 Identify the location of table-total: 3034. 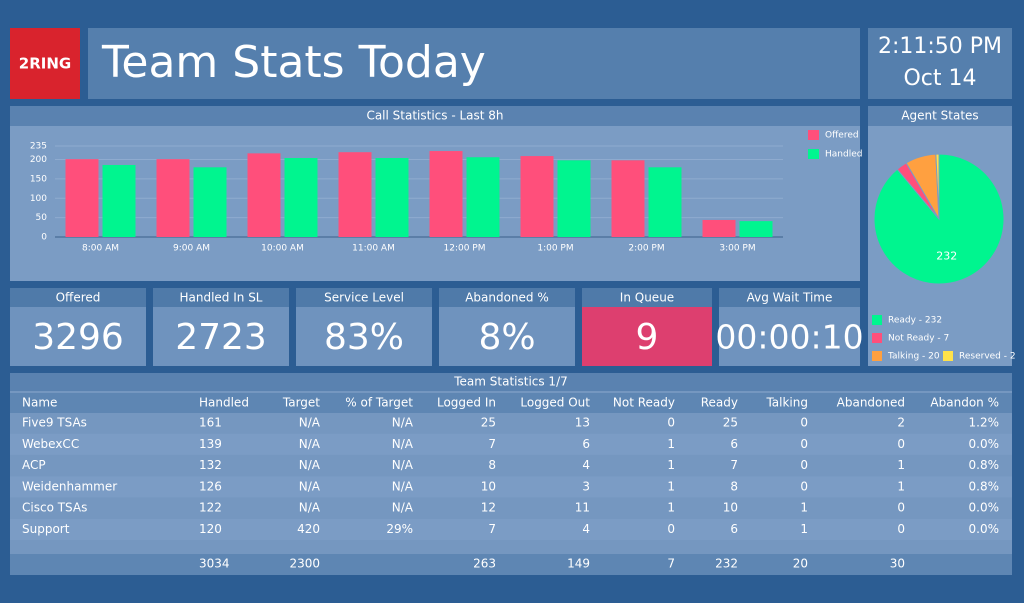
(214, 564).